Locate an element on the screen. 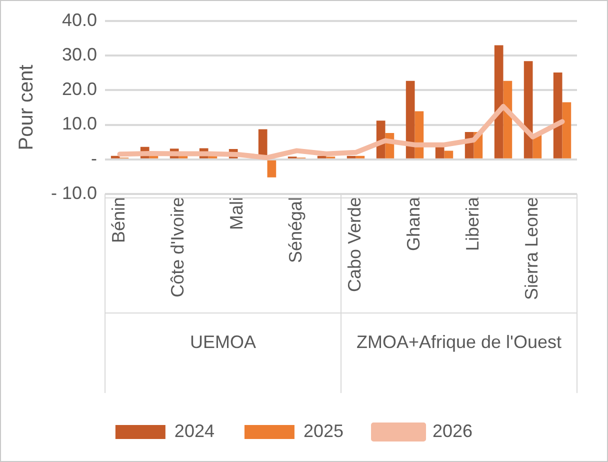 The width and height of the screenshot is (608, 462). y-axis-title: Pour cent is located at coordinates (27, 107).